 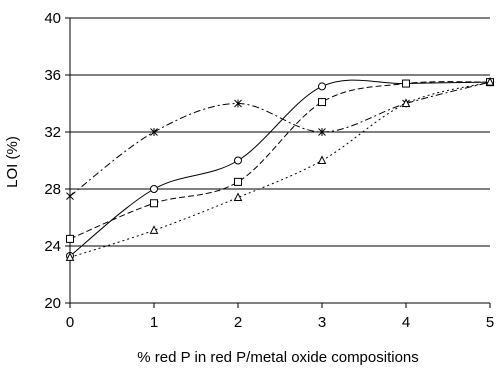 What do you see at coordinates (322, 322) in the screenshot?
I see `x-tick-label-3: 3` at bounding box center [322, 322].